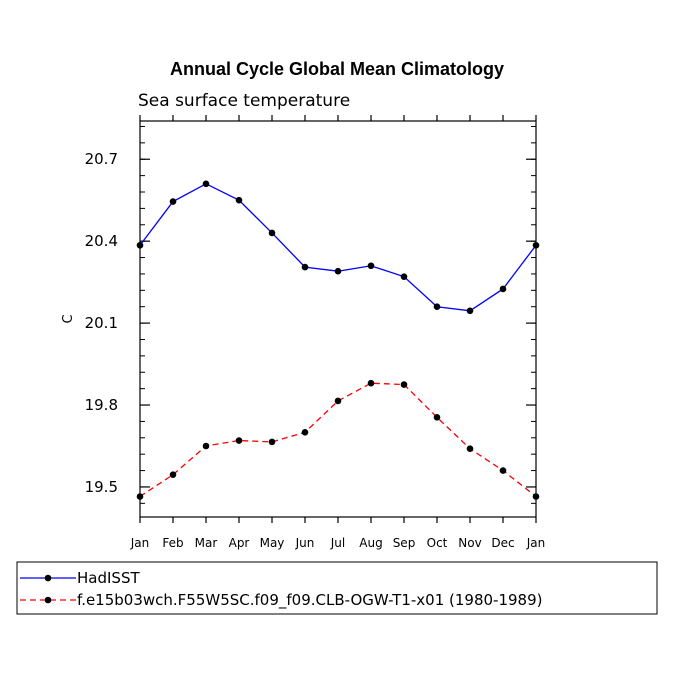 The image size is (675, 675). What do you see at coordinates (337, 69) in the screenshot?
I see `chart-title: Annual Cycle Global Mean Climatology` at bounding box center [337, 69].